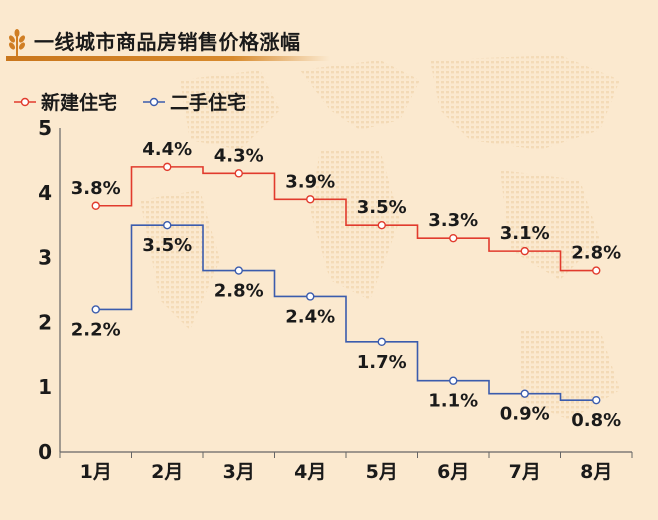 This screenshot has height=520, width=658. I want to click on data-label: 3.9%, so click(310, 181).